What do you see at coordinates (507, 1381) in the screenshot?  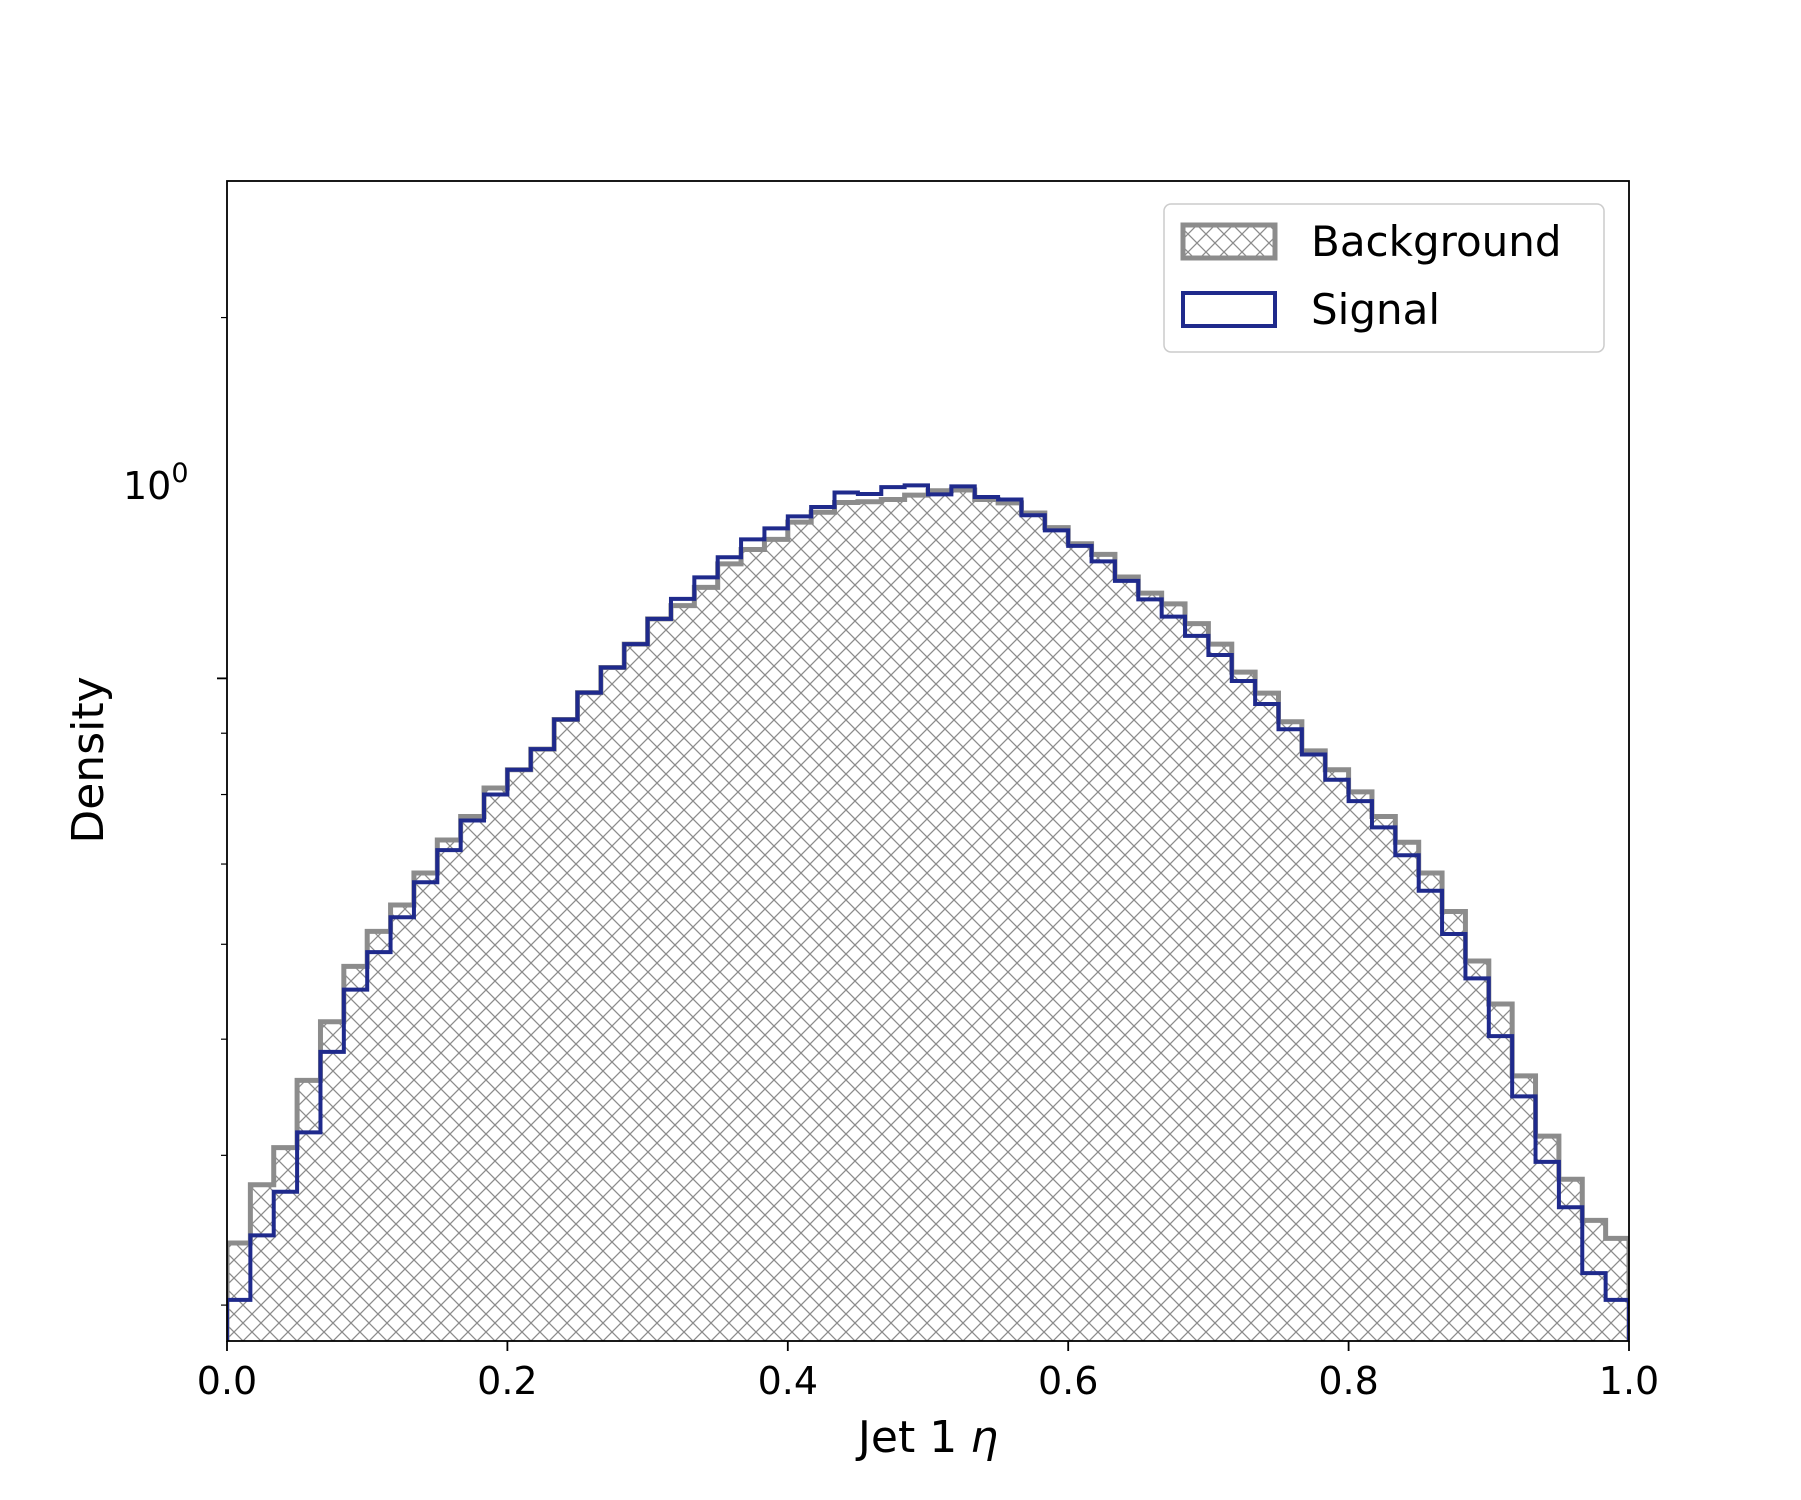 I see `x-tick-label: 0.2` at bounding box center [507, 1381].